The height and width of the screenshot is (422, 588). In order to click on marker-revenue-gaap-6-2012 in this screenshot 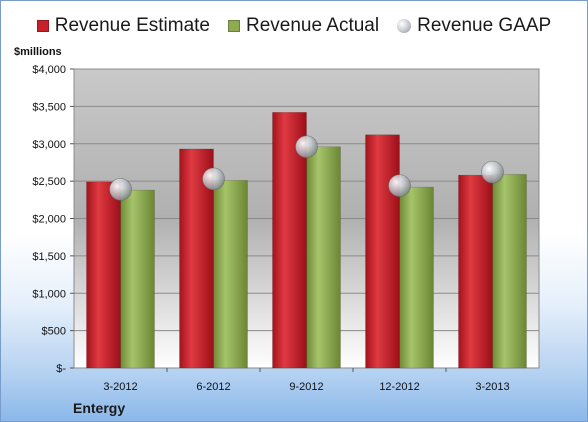, I will do `click(213, 179)`.